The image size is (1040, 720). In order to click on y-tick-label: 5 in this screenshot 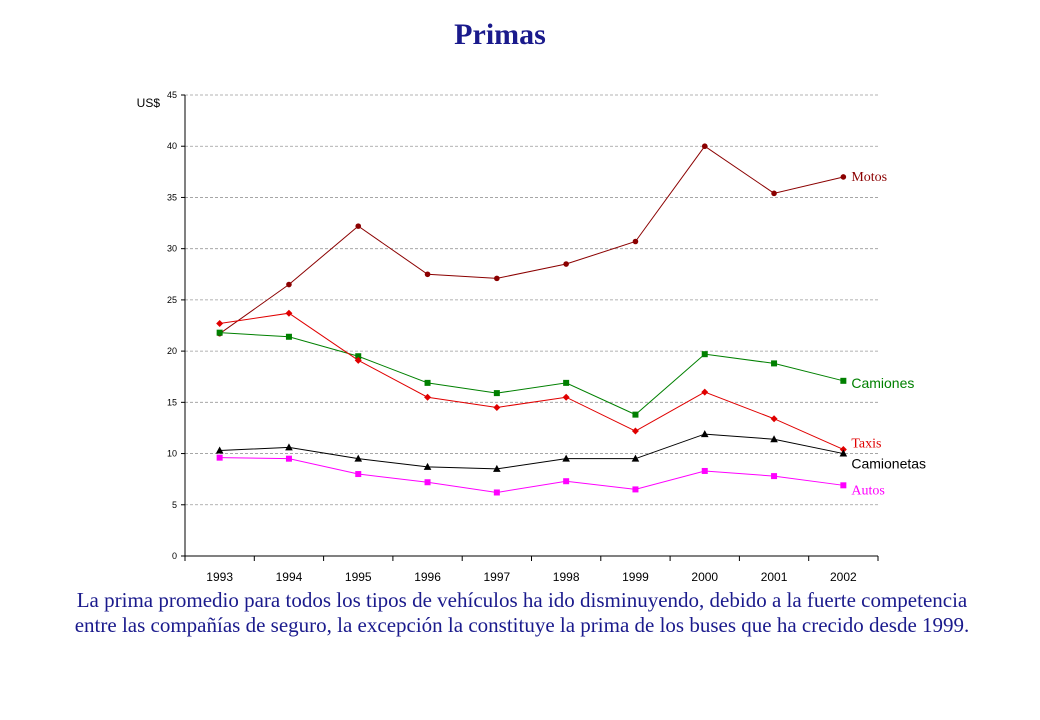, I will do `click(174, 505)`.